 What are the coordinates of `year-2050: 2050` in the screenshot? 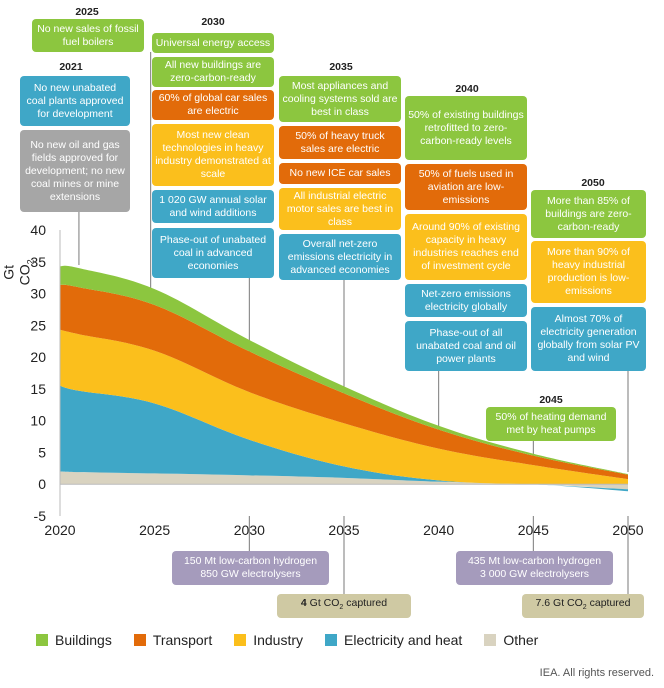 It's located at (593, 183).